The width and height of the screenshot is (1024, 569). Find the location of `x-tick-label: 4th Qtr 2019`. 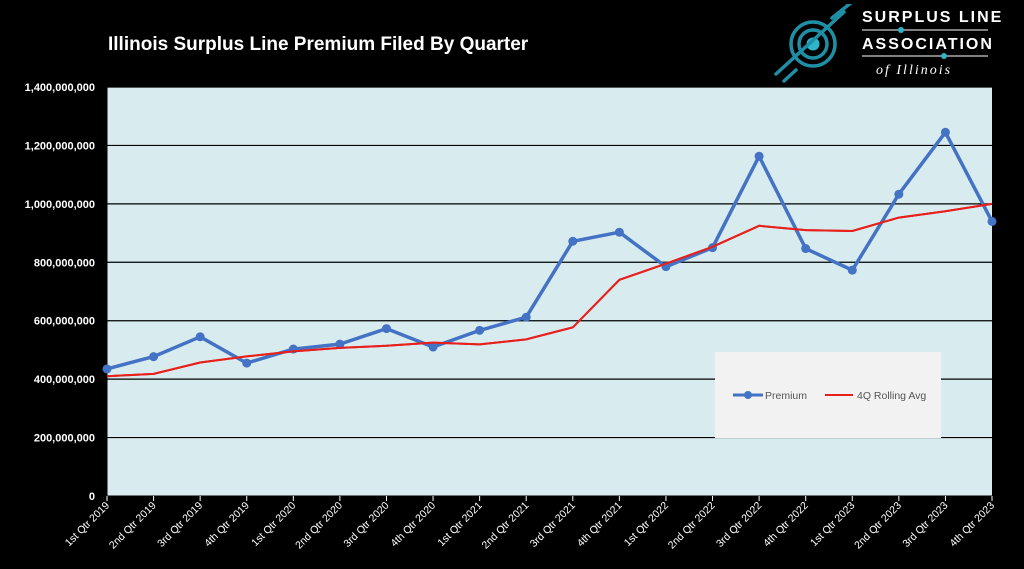

x-tick-label: 4th Qtr 2019 is located at coordinates (227, 525).